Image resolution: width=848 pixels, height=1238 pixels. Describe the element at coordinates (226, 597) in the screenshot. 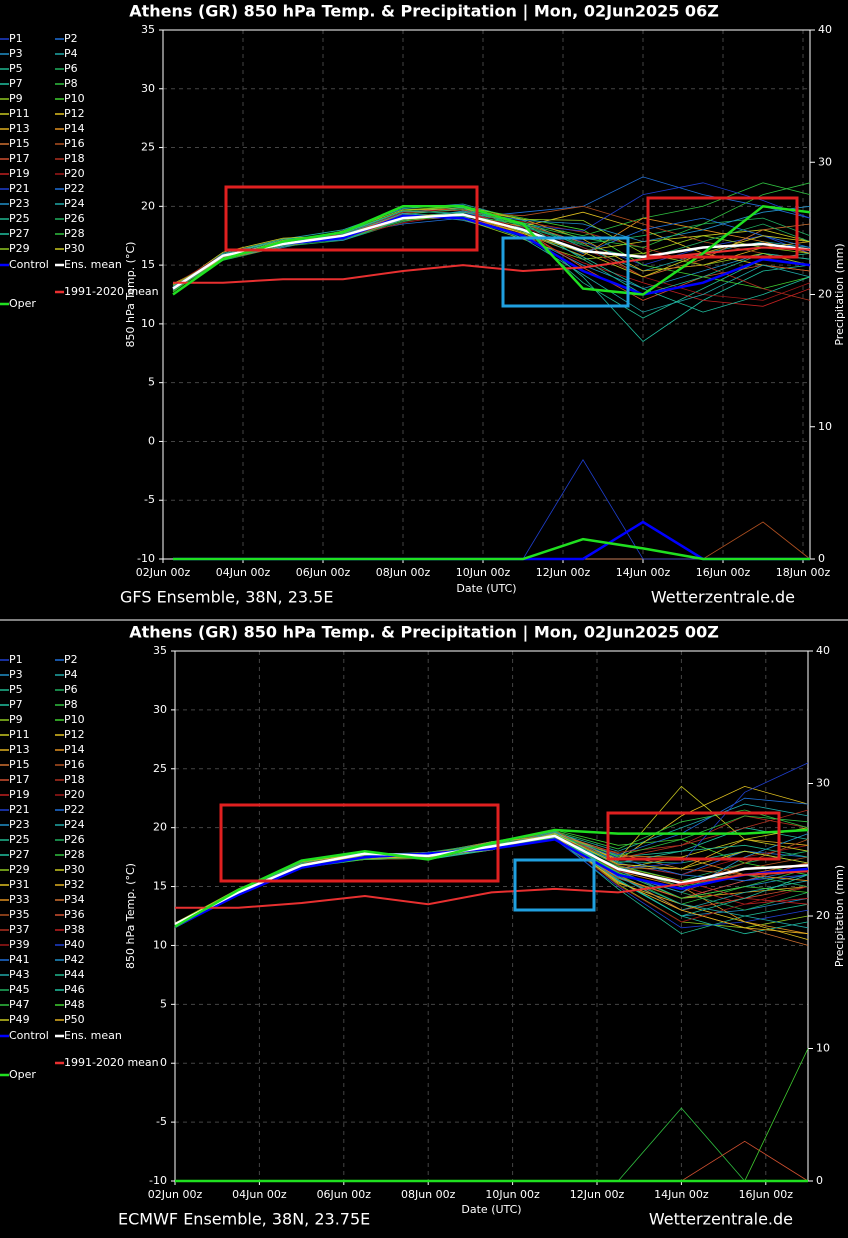

I see `source: GFS Ensemble, 38N, 23.5E` at that location.